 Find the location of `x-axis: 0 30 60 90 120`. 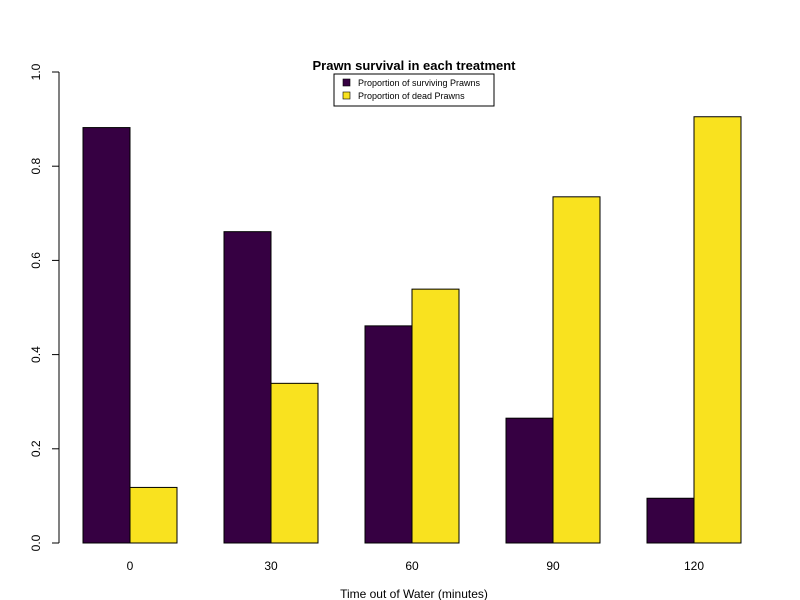

x-axis: 0 30 60 90 120 is located at coordinates (416, 566).